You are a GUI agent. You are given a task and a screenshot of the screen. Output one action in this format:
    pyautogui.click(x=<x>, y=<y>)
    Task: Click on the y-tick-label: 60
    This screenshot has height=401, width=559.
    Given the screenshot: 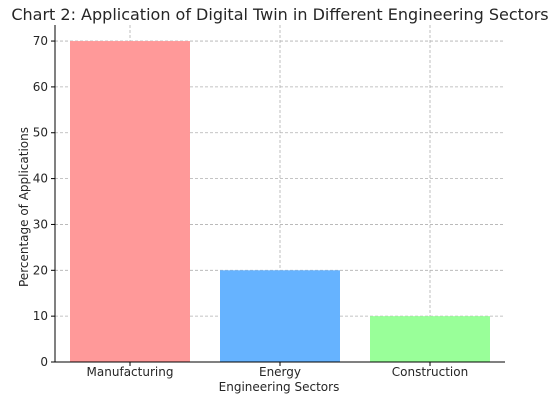 What is the action you would take?
    pyautogui.click(x=40, y=87)
    